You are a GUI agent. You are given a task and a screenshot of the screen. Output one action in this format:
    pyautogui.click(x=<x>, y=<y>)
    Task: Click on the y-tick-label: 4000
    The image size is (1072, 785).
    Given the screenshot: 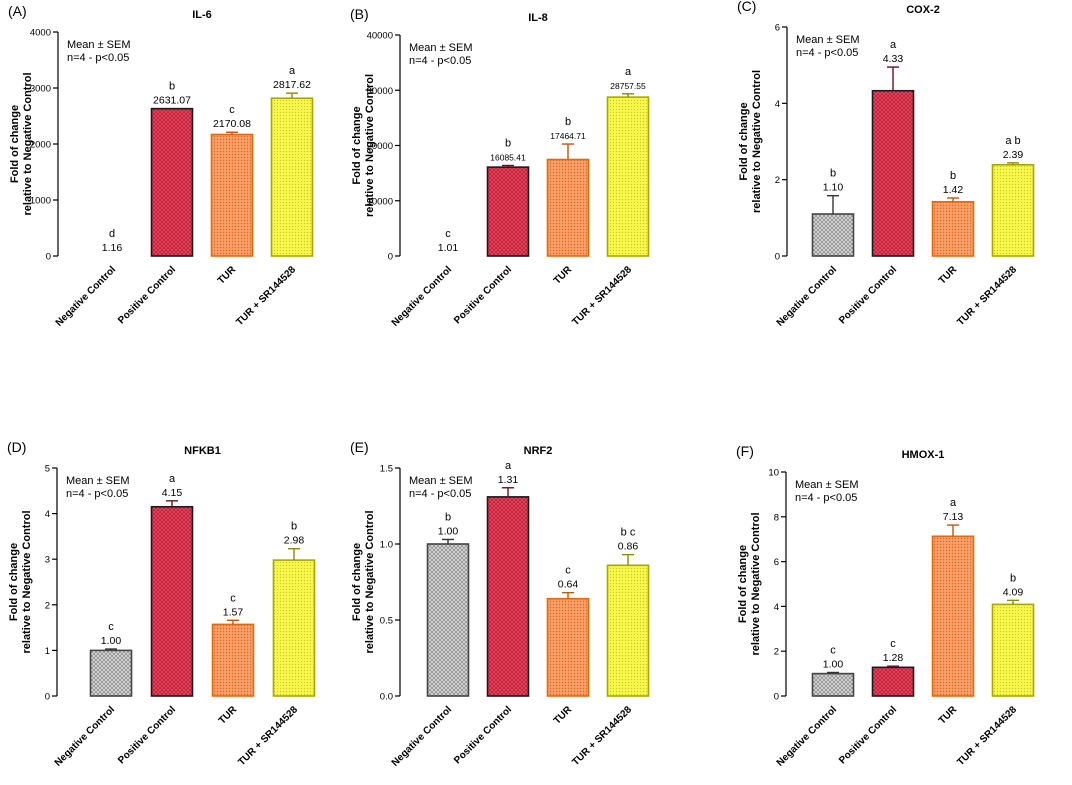 What is the action you would take?
    pyautogui.click(x=40, y=33)
    